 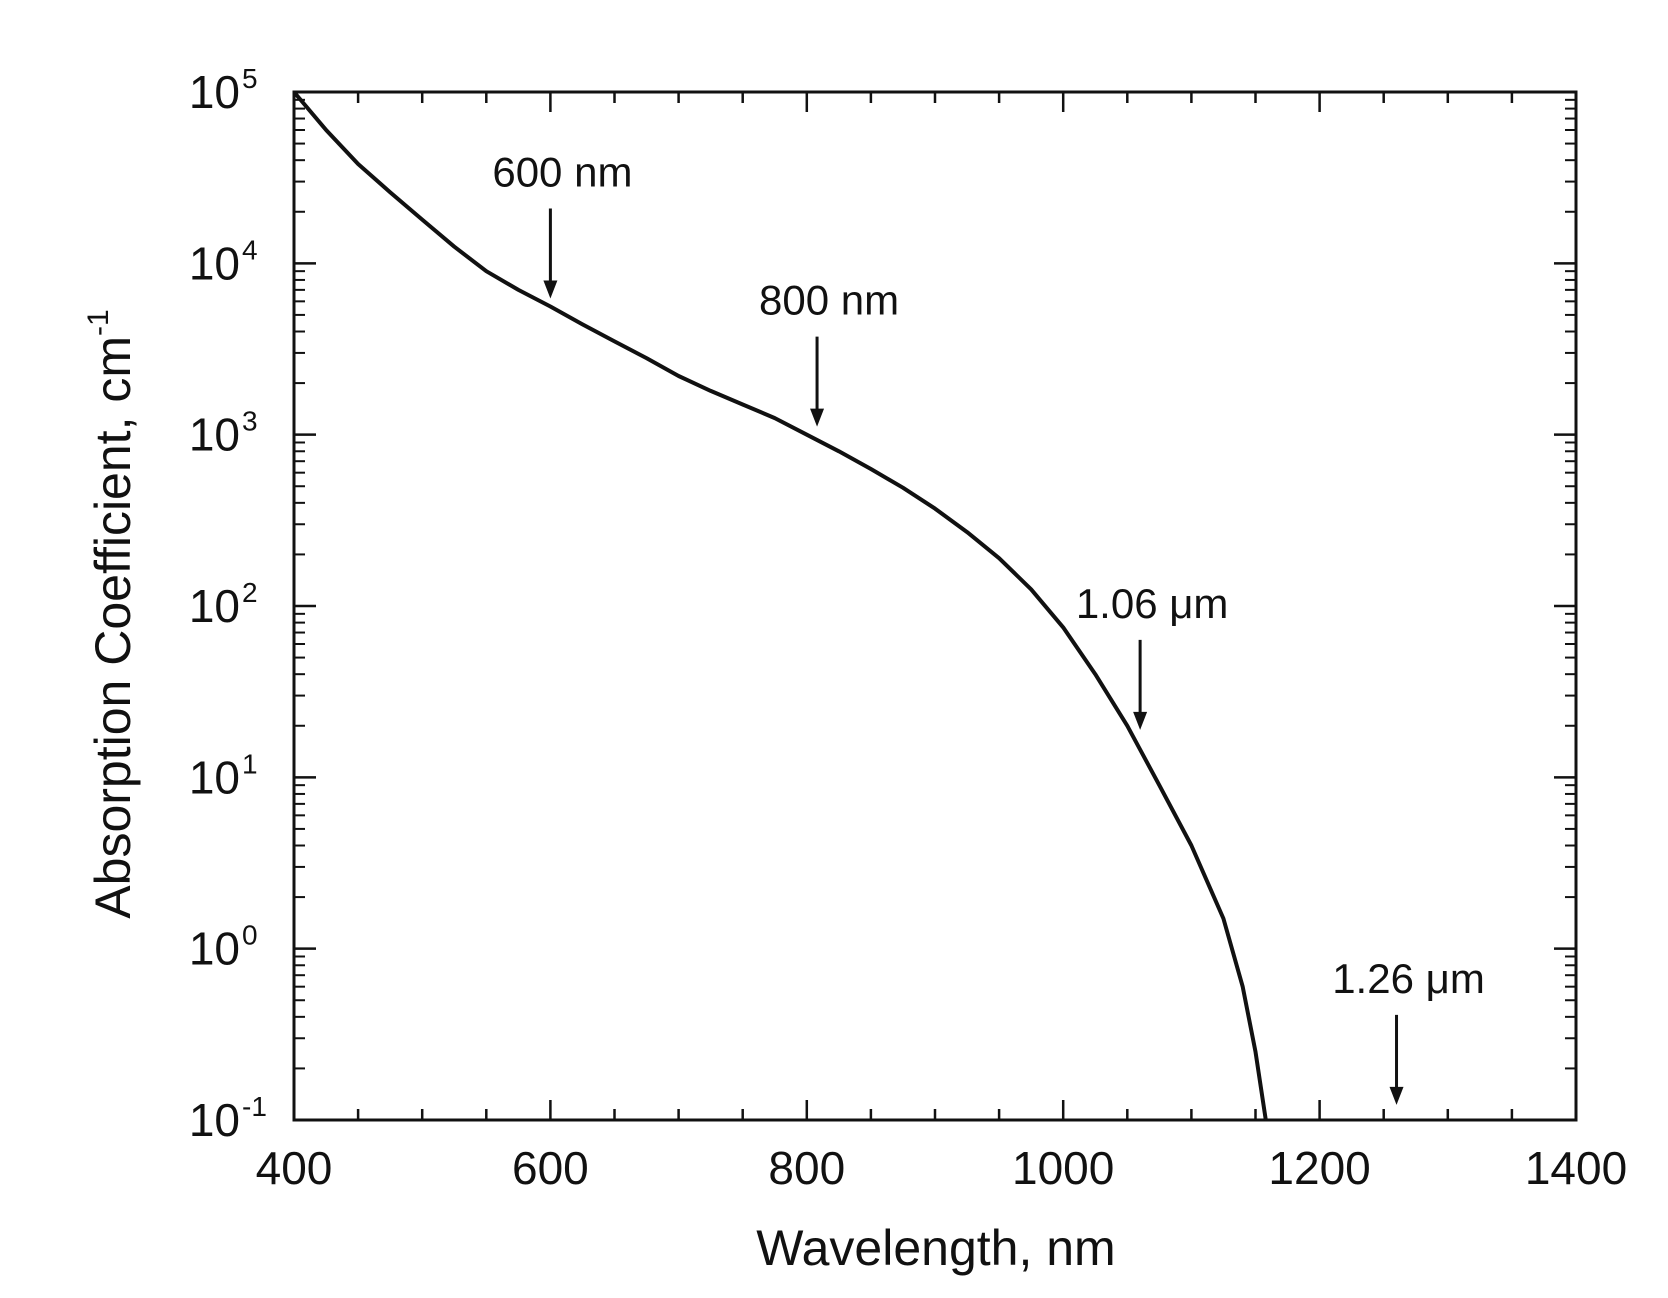 I want to click on x-tick-label: 1400, so click(x=1576, y=1168).